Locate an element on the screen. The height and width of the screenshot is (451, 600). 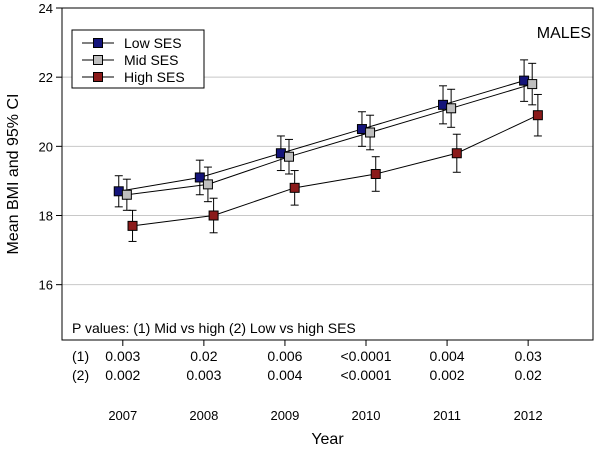
p-value: 0.03 is located at coordinates (528, 356).